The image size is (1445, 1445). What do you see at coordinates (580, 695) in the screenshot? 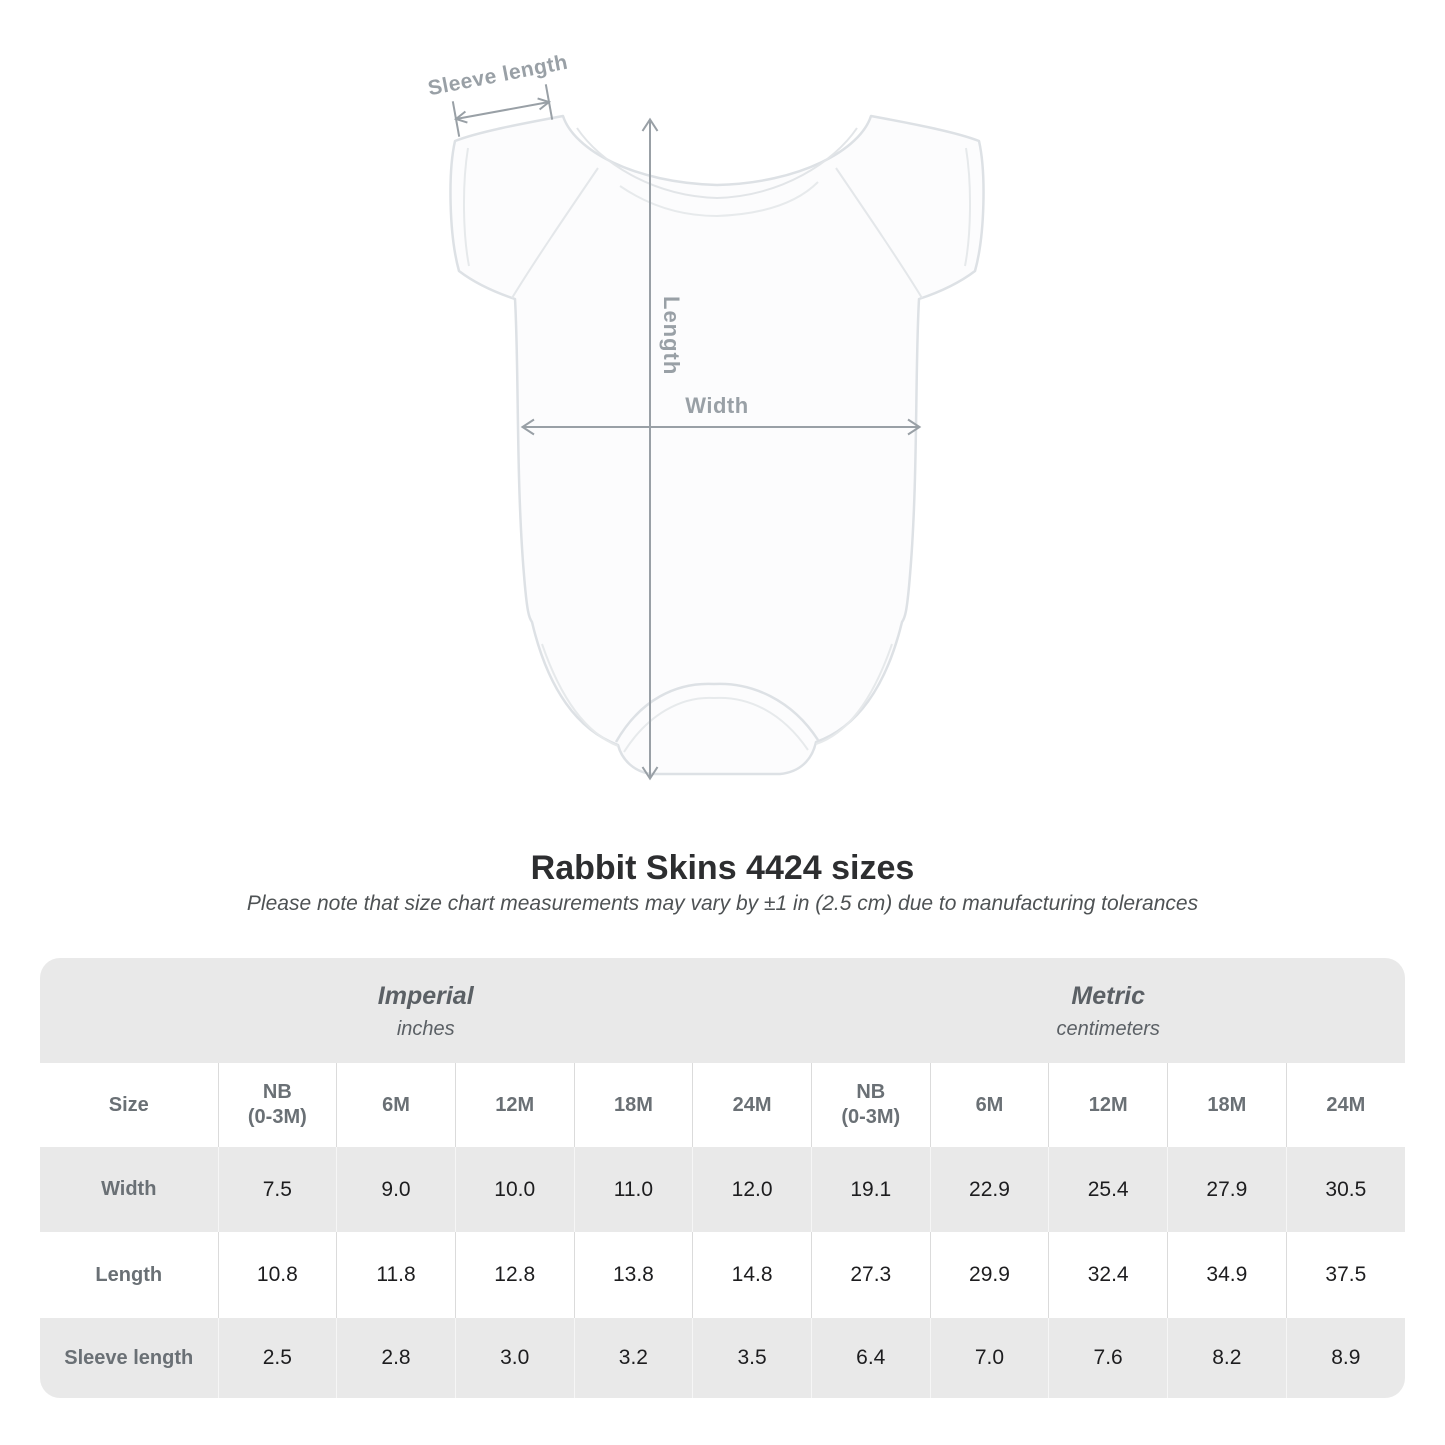
I see `leg-hem-left` at bounding box center [580, 695].